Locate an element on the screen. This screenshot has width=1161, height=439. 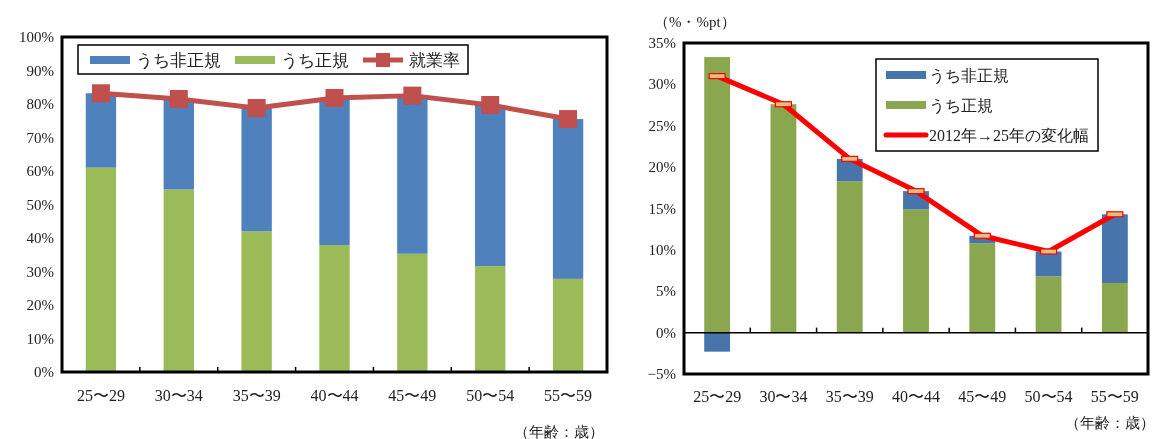
y-tick-label: 70% is located at coordinates (40, 137).